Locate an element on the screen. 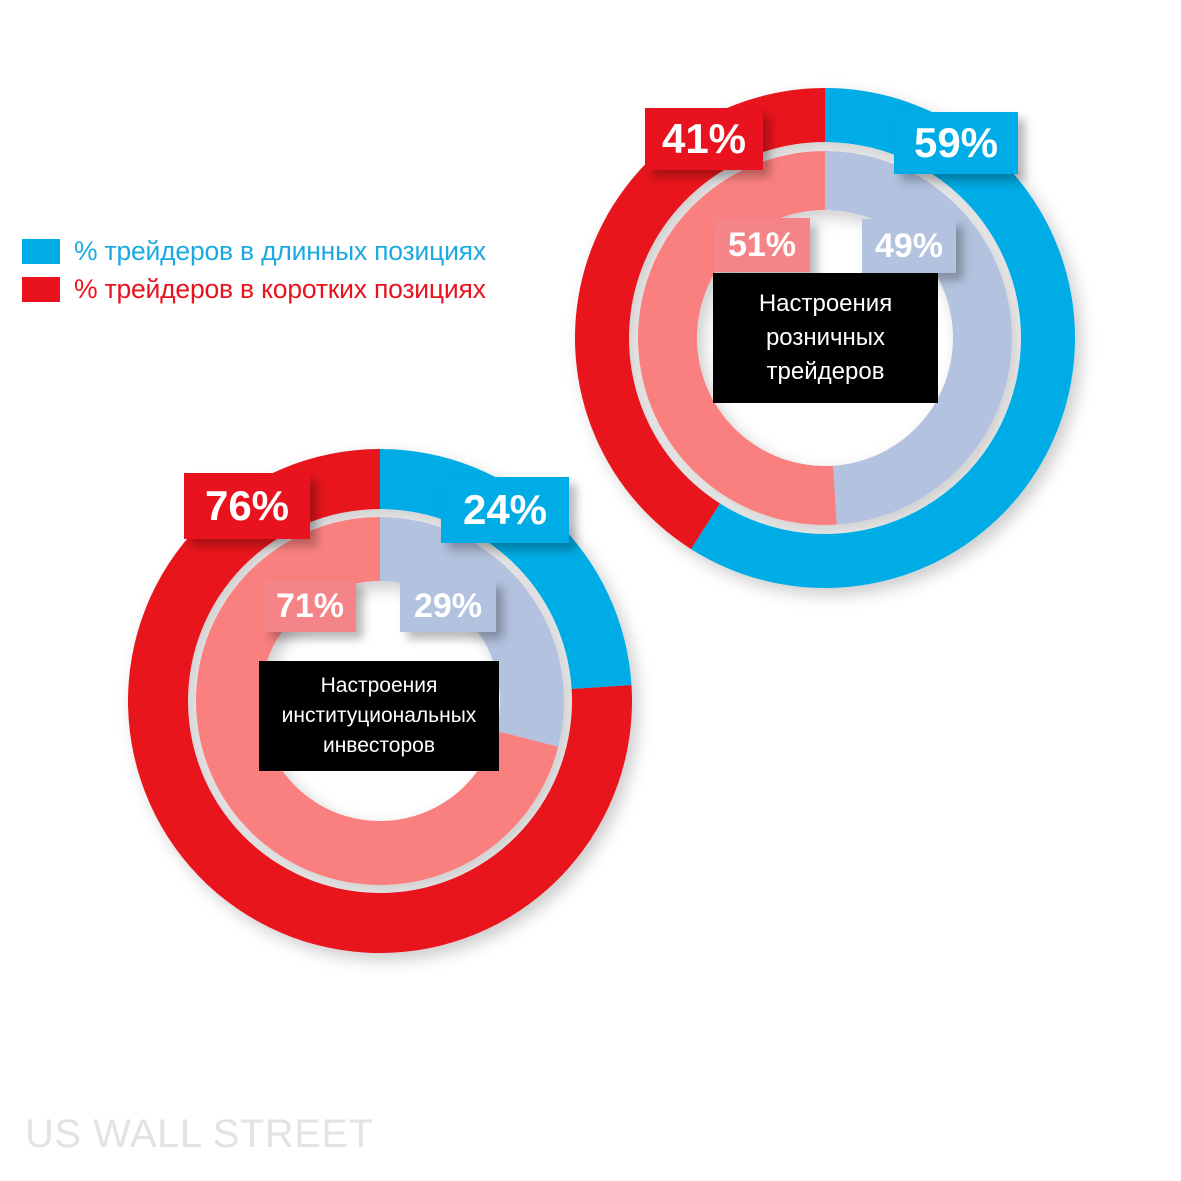  callout-inst-short-inner-value: 71% is located at coordinates (310, 605).